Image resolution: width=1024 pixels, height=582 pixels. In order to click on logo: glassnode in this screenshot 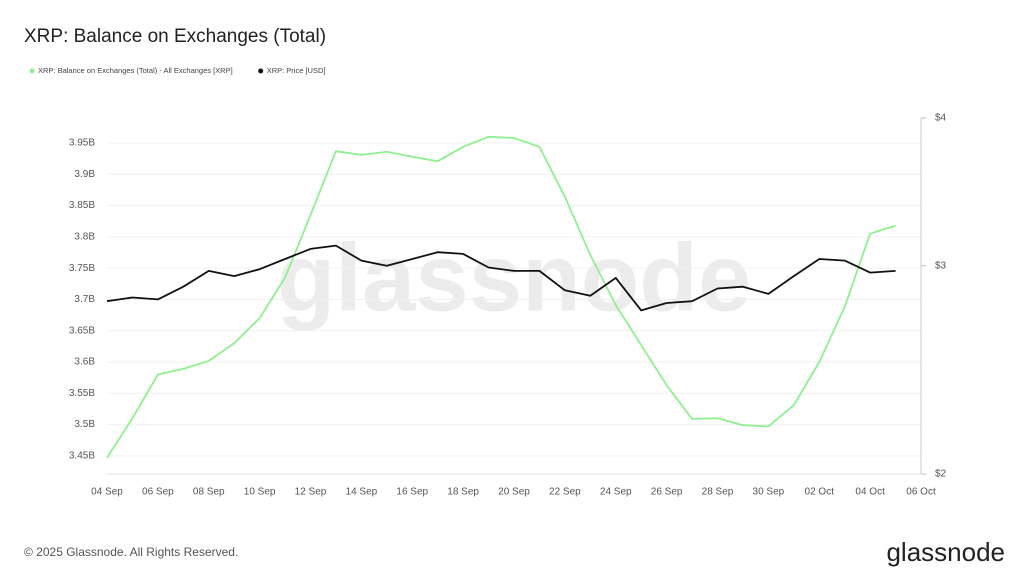, I will do `click(945, 552)`.